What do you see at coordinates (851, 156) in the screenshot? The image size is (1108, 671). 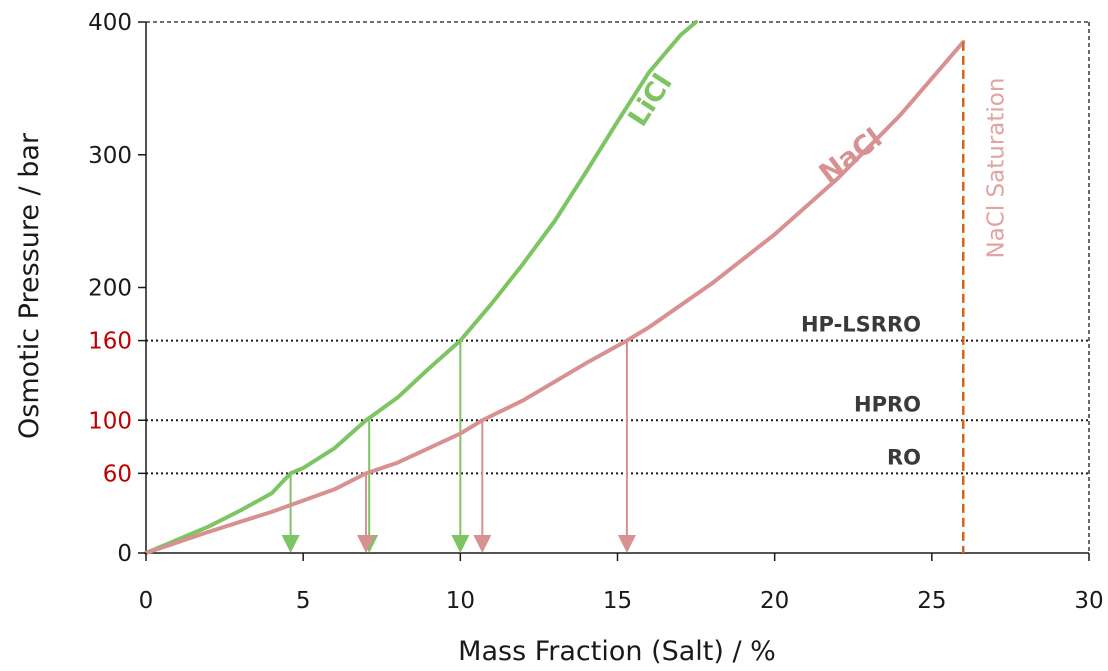 I see `series-label-nacl: NaCl` at bounding box center [851, 156].